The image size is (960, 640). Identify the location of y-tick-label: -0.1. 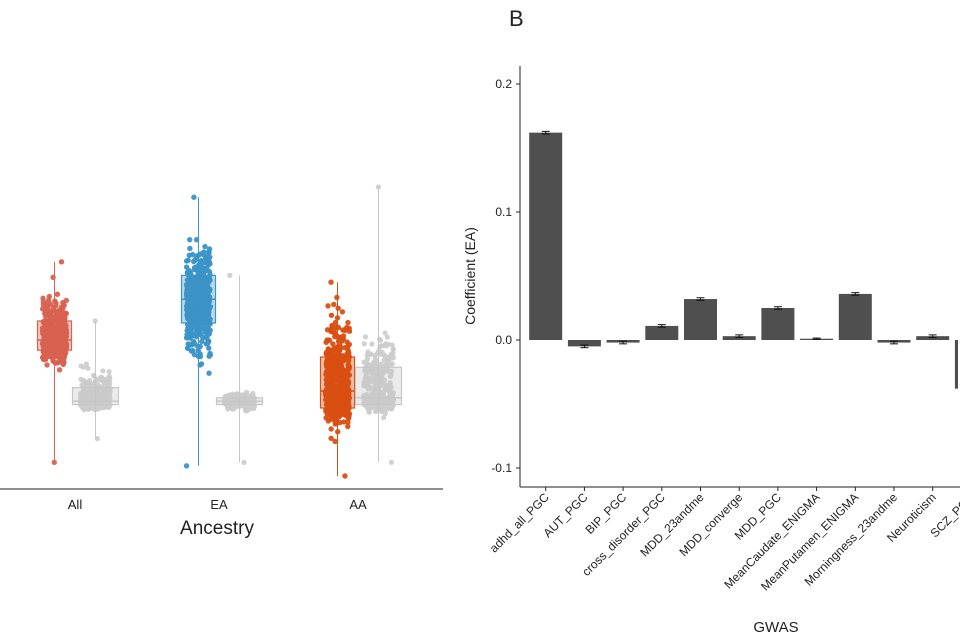
(501, 468).